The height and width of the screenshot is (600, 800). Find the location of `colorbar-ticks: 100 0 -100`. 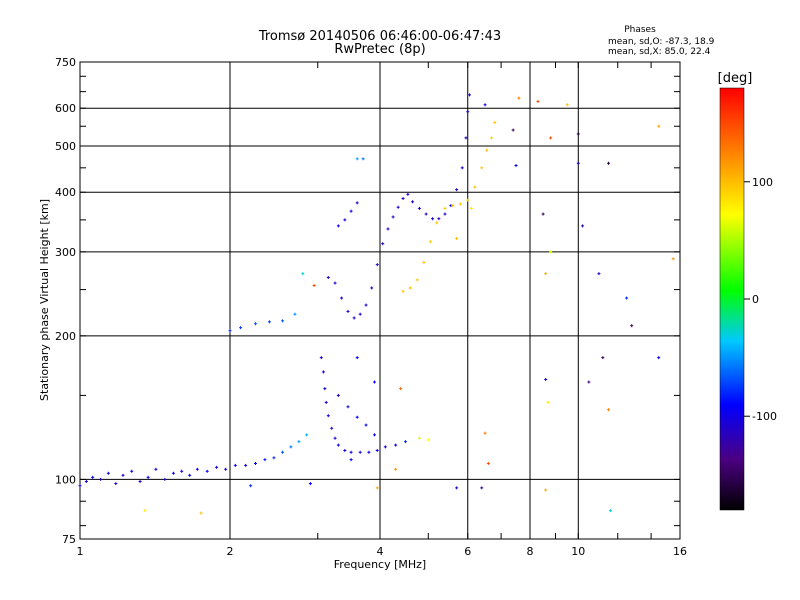

colorbar-ticks: 100 0 -100 is located at coordinates (760, 299).